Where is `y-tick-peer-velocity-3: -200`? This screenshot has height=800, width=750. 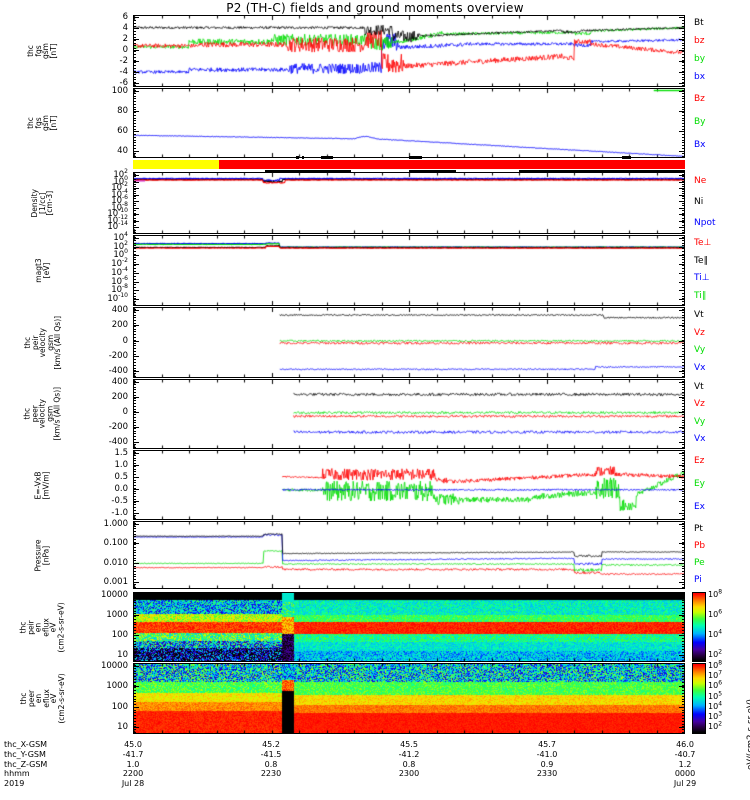
y-tick-peer-velocity-3: -200 is located at coordinates (118, 427).